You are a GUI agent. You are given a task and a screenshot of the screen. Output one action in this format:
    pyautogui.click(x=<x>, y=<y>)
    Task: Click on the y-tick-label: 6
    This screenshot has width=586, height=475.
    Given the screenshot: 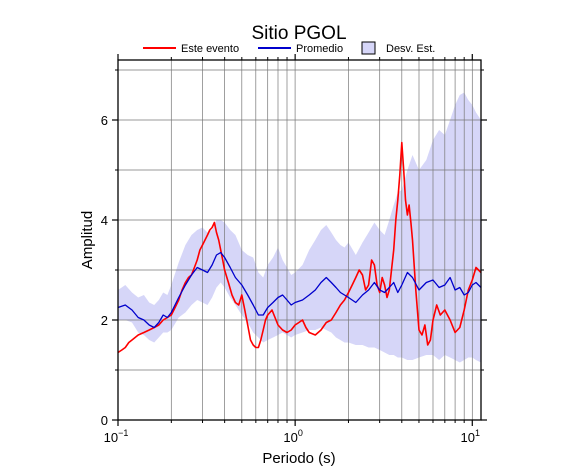 What is the action you would take?
    pyautogui.click(x=104, y=120)
    